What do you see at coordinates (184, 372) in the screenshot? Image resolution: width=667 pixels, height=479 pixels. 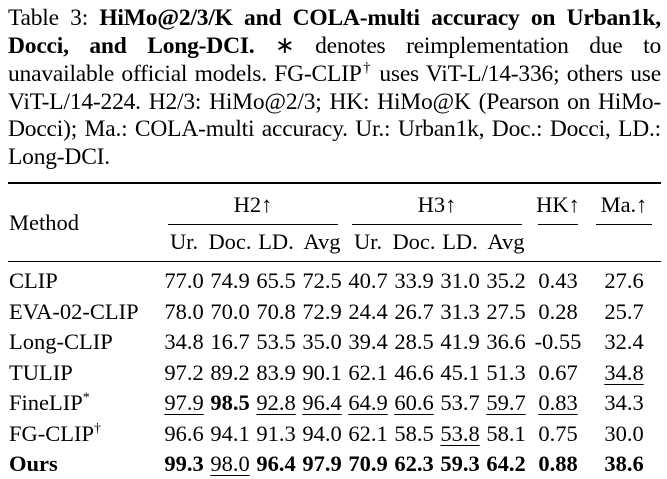 I see `value-cell: 97.2` at bounding box center [184, 372].